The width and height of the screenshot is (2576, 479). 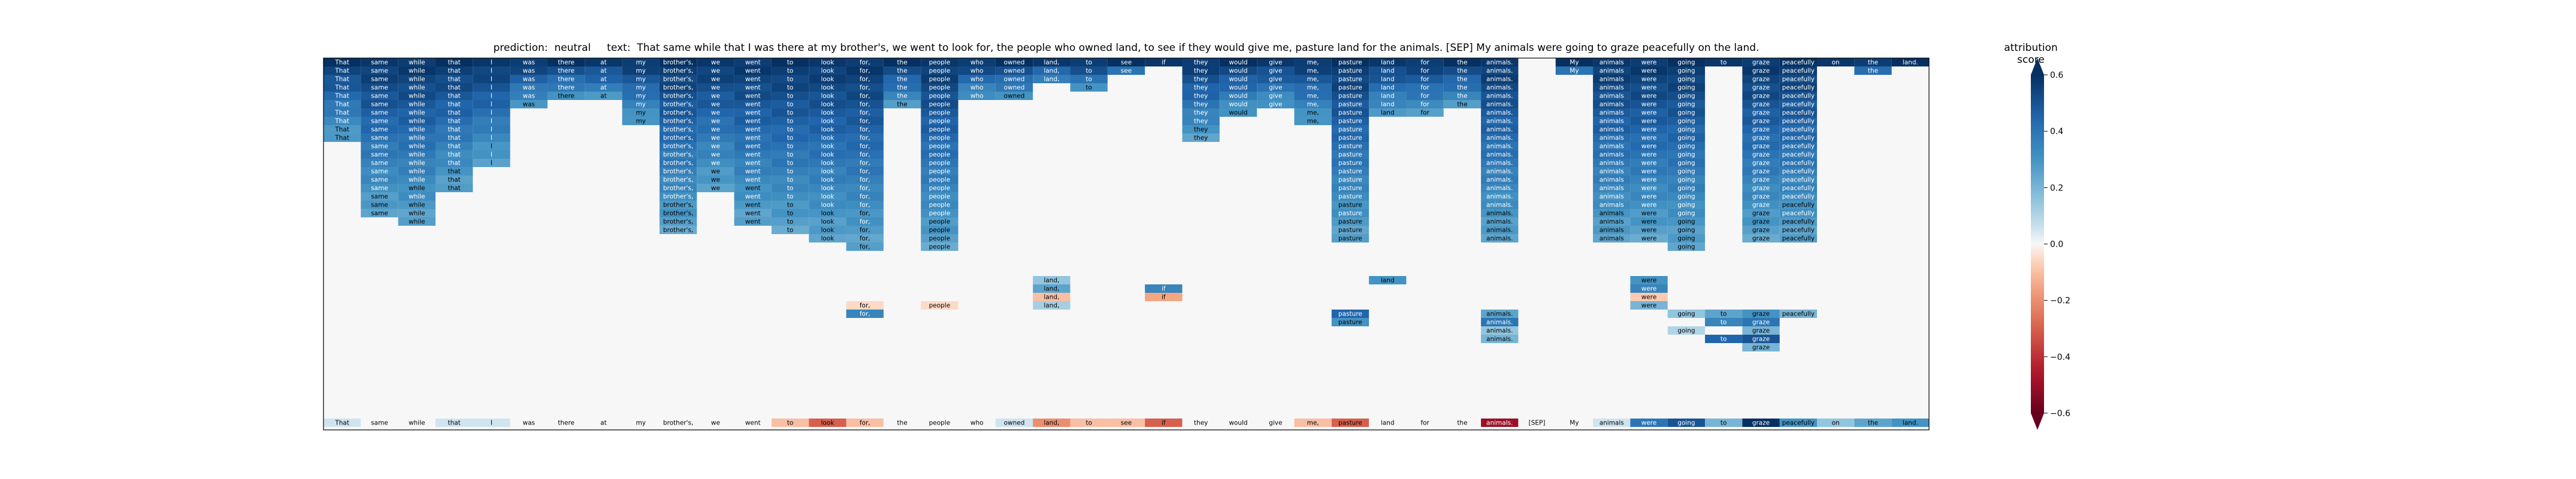 I want to click on colorbar-tick-label: −0.2, so click(x=2060, y=301).